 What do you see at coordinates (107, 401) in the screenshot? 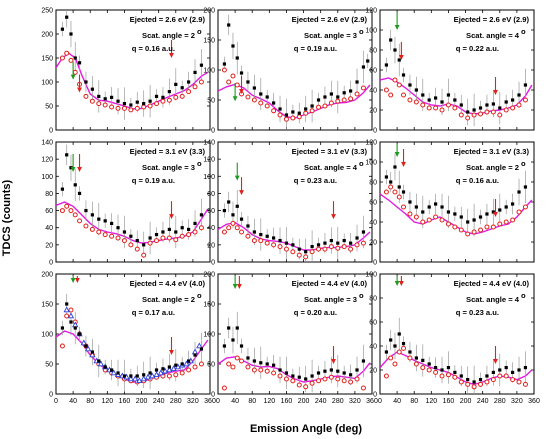
I see `x-tick-label: 120` at bounding box center [107, 401].